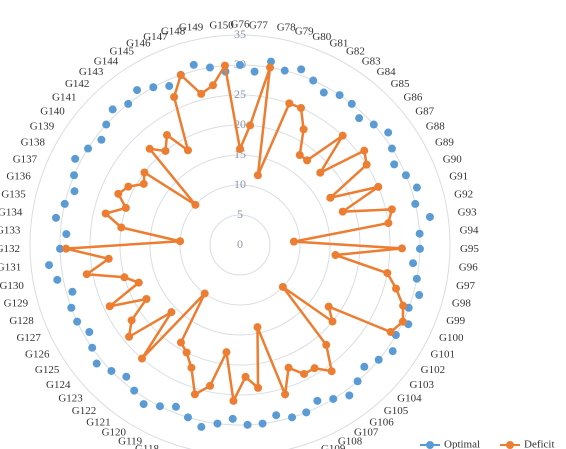  What do you see at coordinates (461, 304) in the screenshot?
I see `category-label: G98` at bounding box center [461, 304].